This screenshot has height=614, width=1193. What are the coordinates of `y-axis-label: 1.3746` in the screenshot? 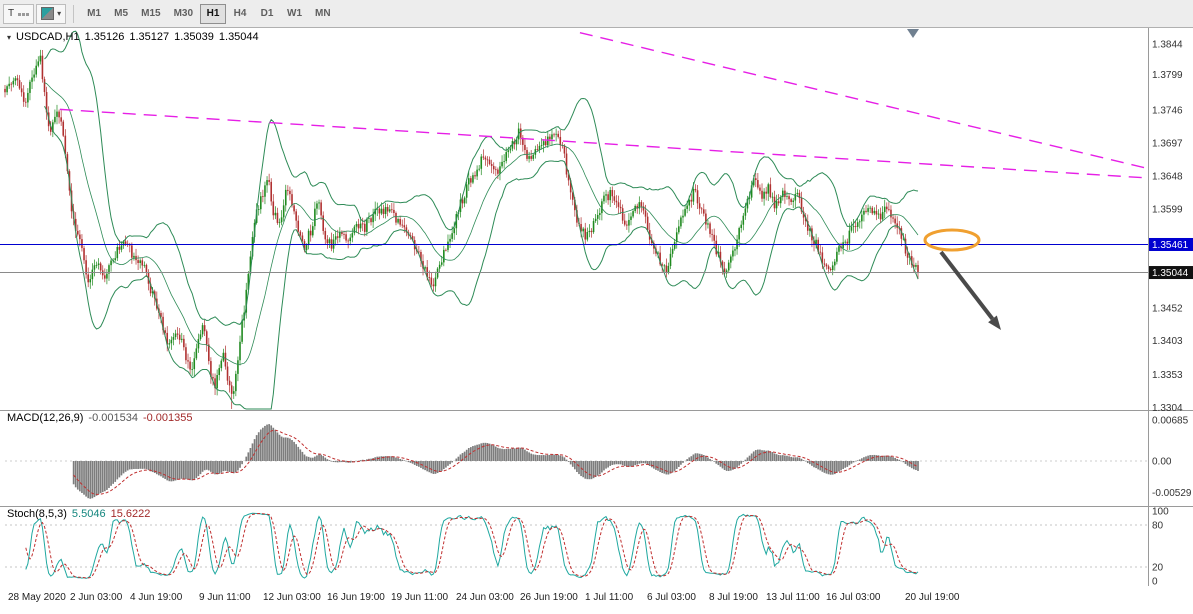 It's located at (1167, 111).